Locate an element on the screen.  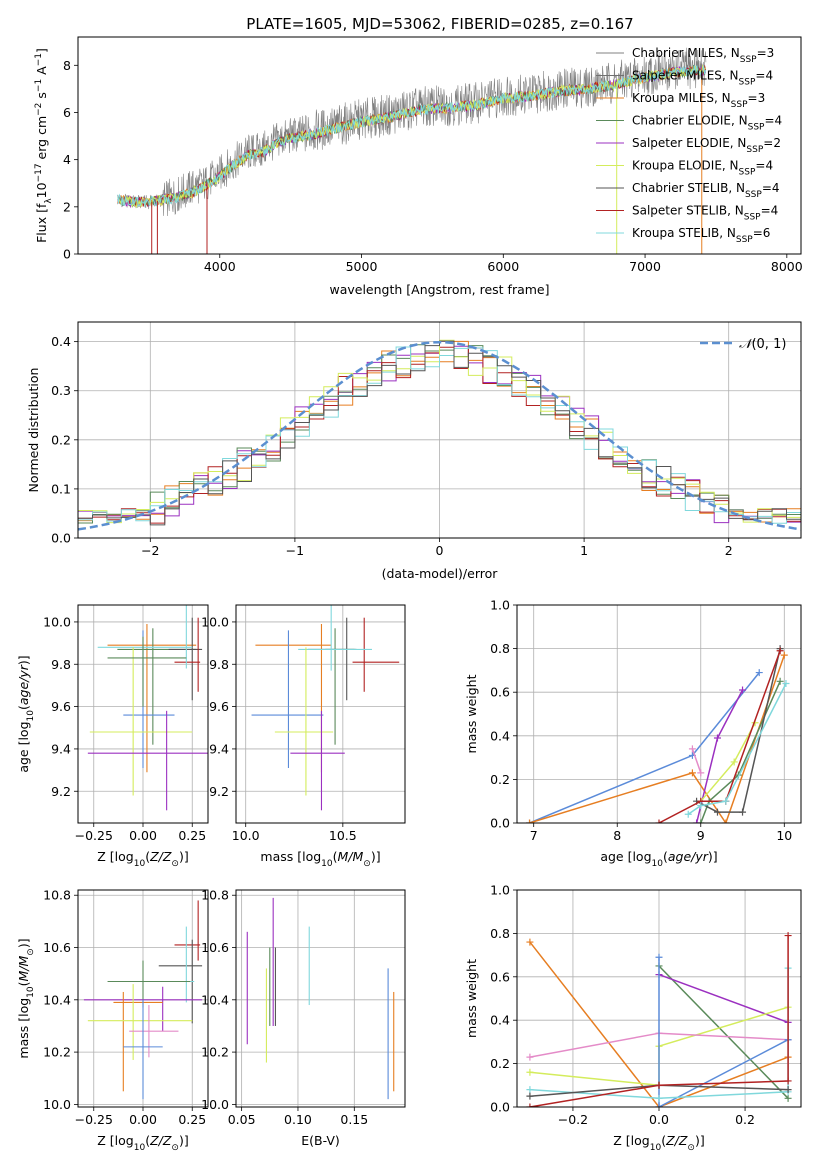
y-tick-label: 8 is located at coordinates (67, 65).